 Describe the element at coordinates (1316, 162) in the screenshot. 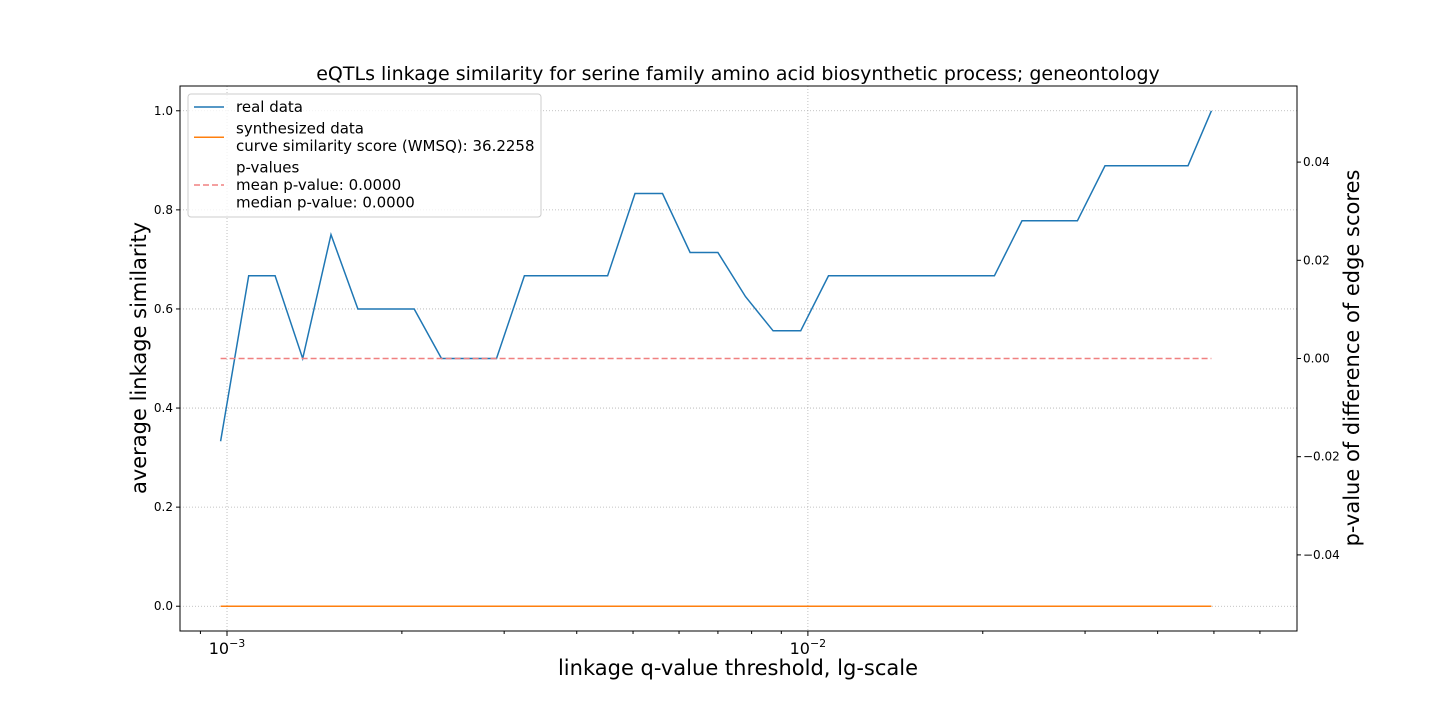

I see `y2-tick-label: 0.04` at that location.